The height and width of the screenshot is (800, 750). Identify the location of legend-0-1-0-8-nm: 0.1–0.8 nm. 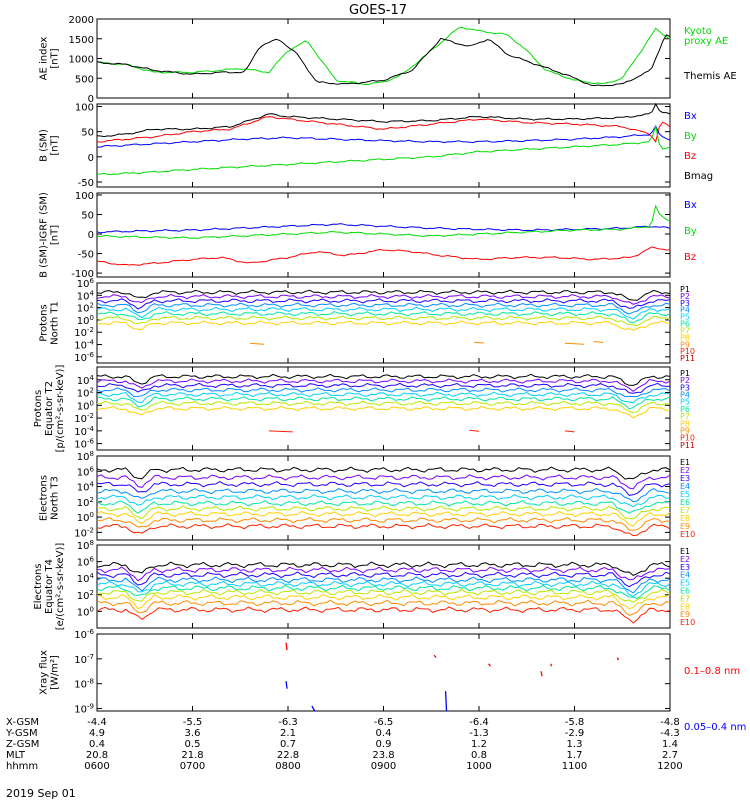
(712, 671).